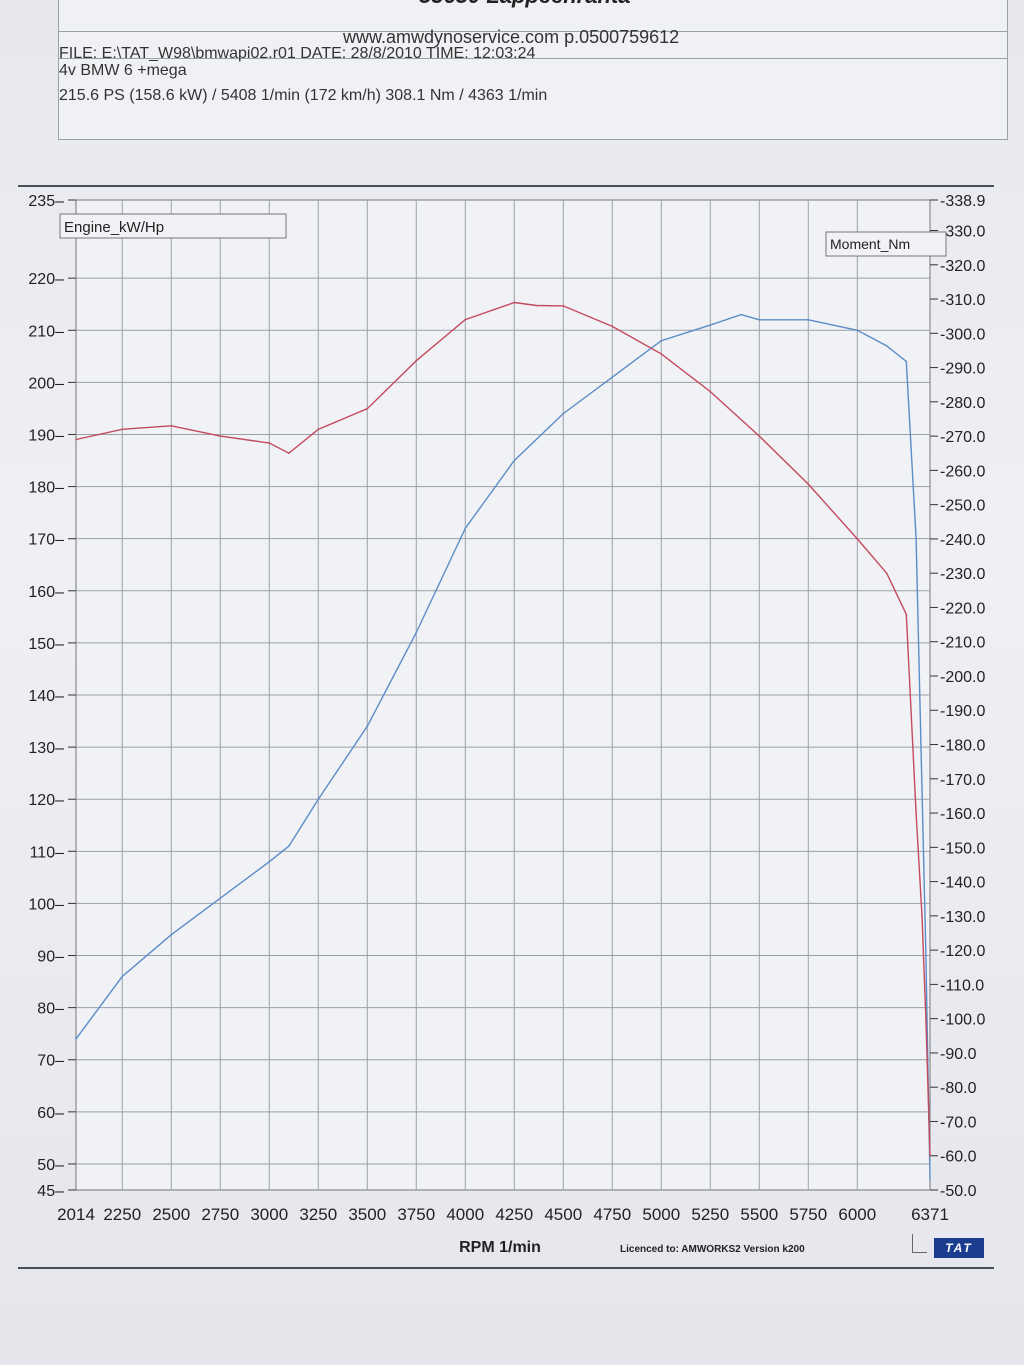 The image size is (1024, 1365). I want to click on x-tick-label: 3750, so click(416, 1214).